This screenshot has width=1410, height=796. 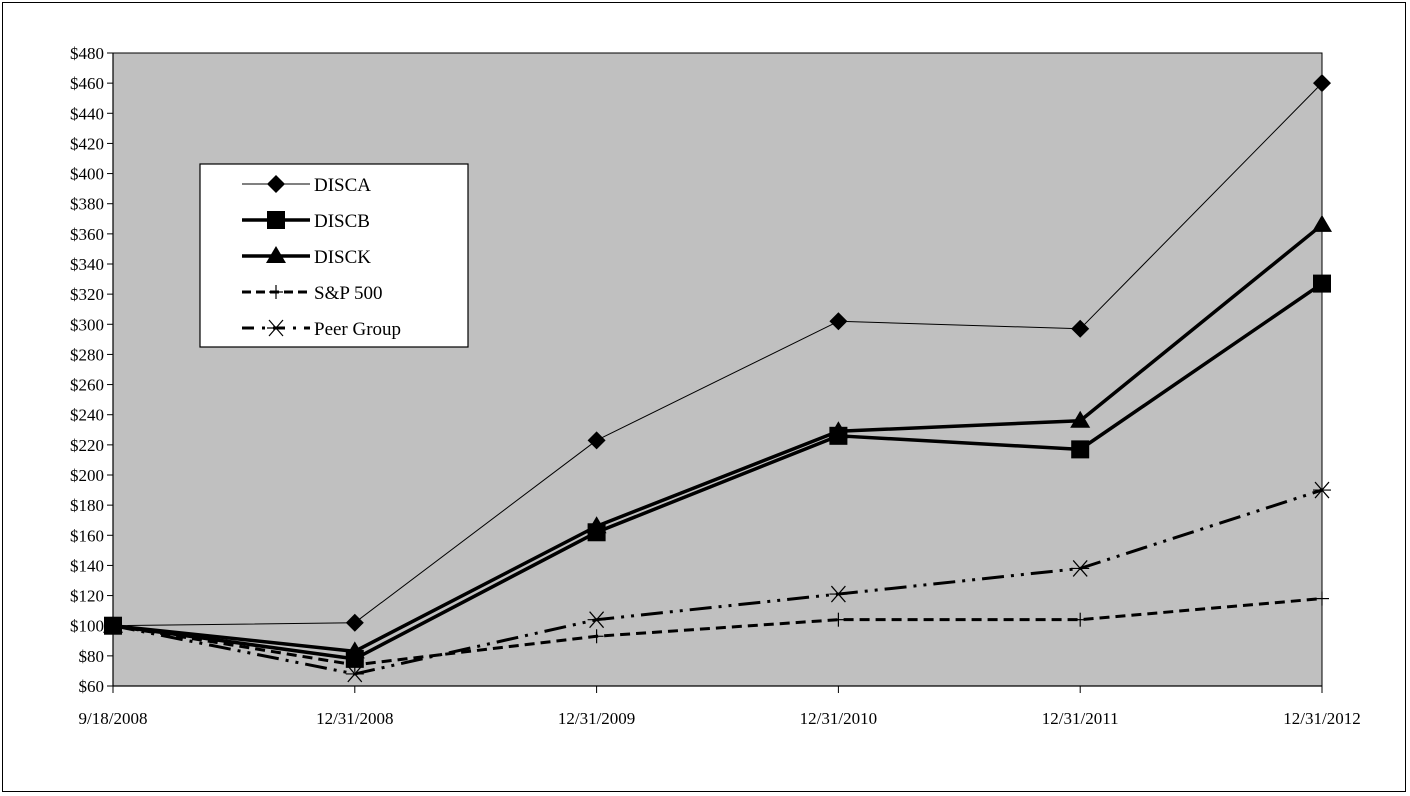 I want to click on x-tick-label: 12/31/2009, so click(x=596, y=718).